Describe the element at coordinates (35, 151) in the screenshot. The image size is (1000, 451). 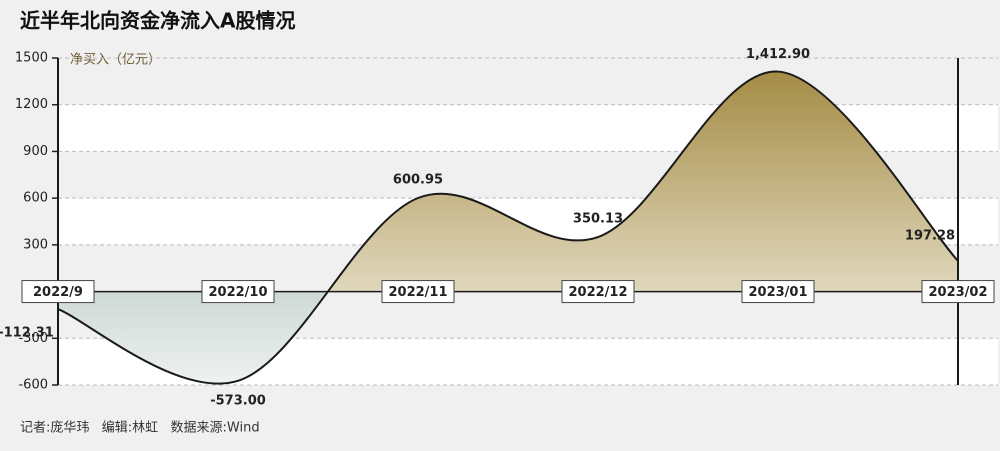
I see `y-tick-label: 900` at that location.